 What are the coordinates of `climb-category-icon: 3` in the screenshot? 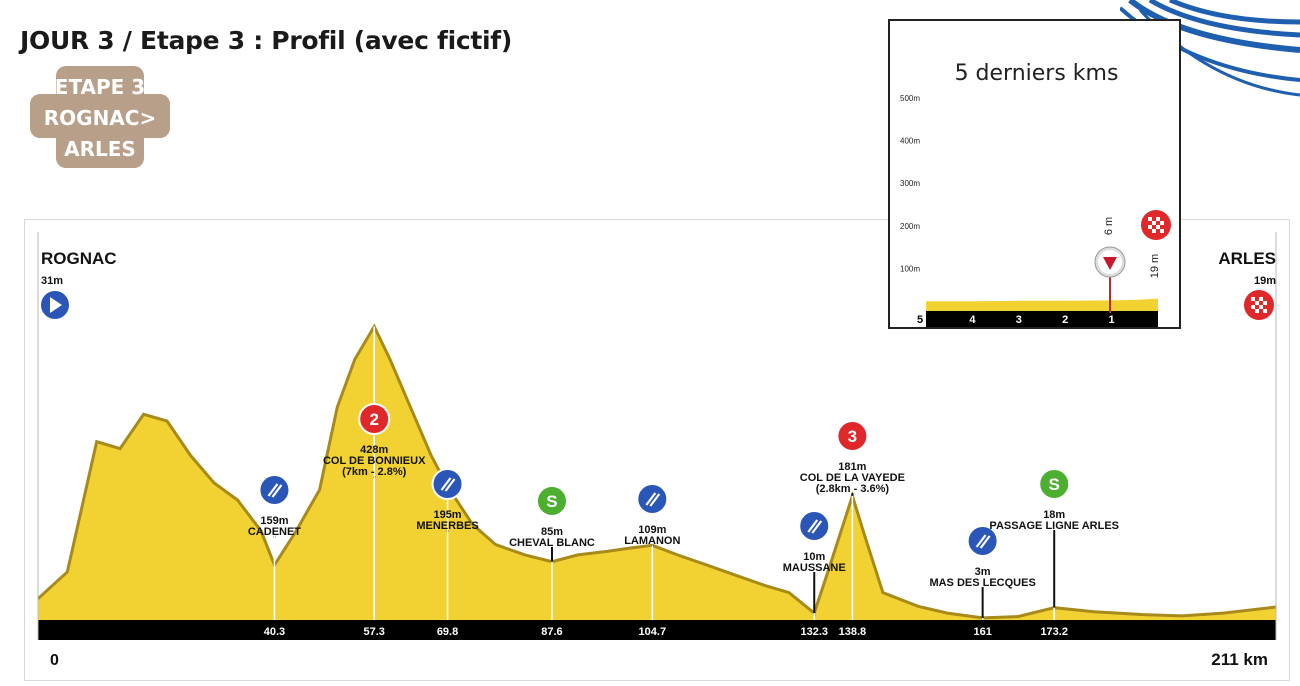 It's located at (852, 436).